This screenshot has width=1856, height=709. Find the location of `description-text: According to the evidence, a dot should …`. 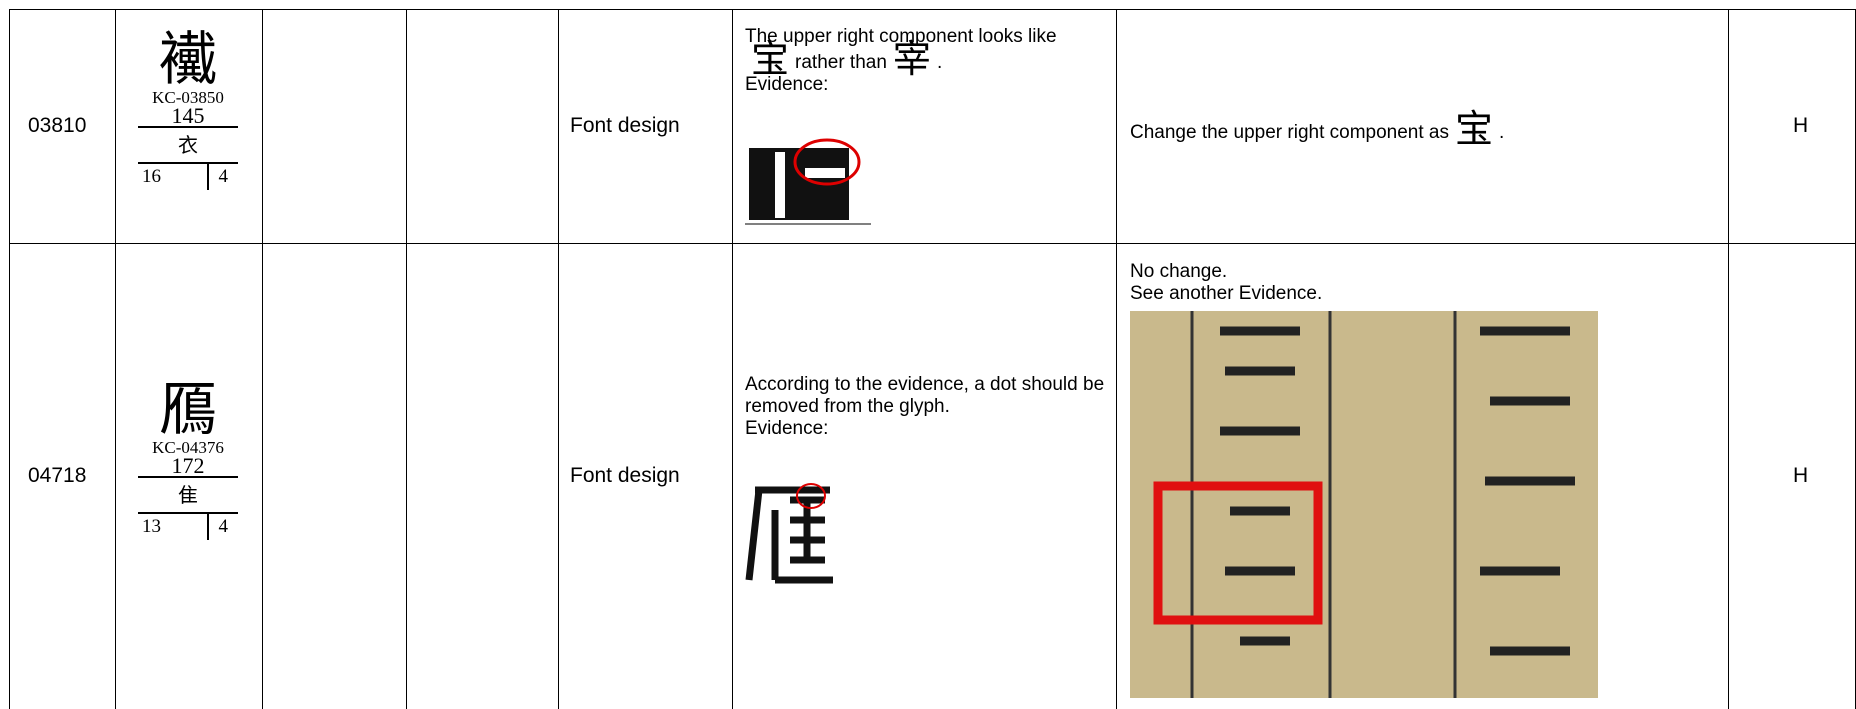

description-text: According to the evidence, a dot should … is located at coordinates (925, 395).